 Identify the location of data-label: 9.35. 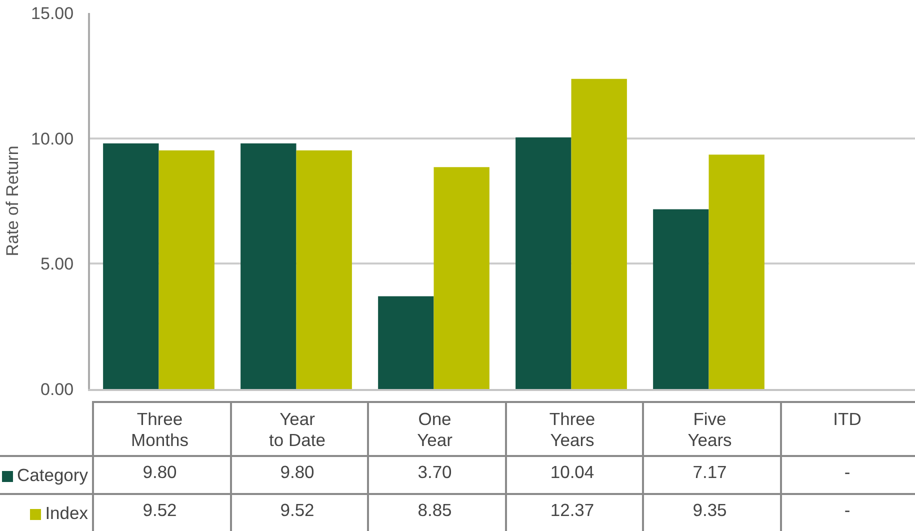
(709, 510).